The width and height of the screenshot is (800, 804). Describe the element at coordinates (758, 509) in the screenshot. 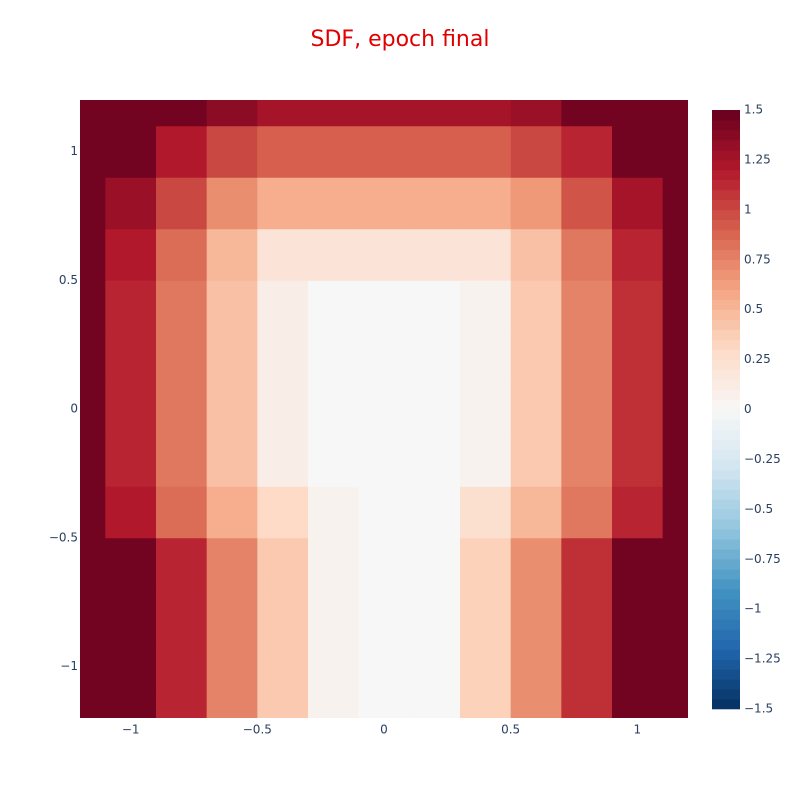

I see `colorbar-tick-label: −0.5` at that location.